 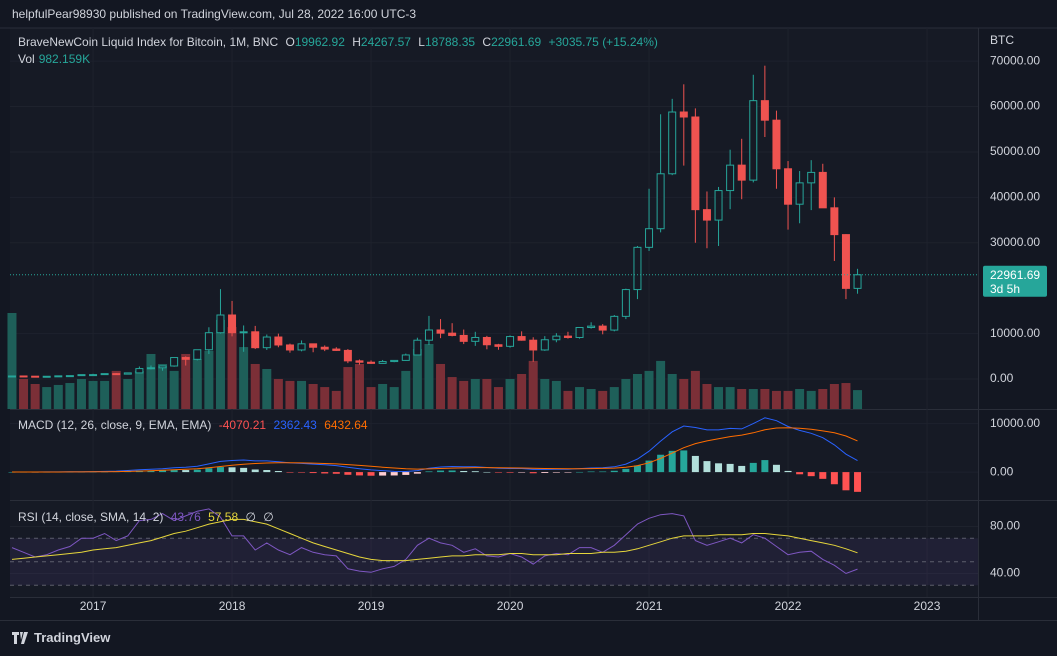 I want to click on macd-line, so click(x=435, y=445).